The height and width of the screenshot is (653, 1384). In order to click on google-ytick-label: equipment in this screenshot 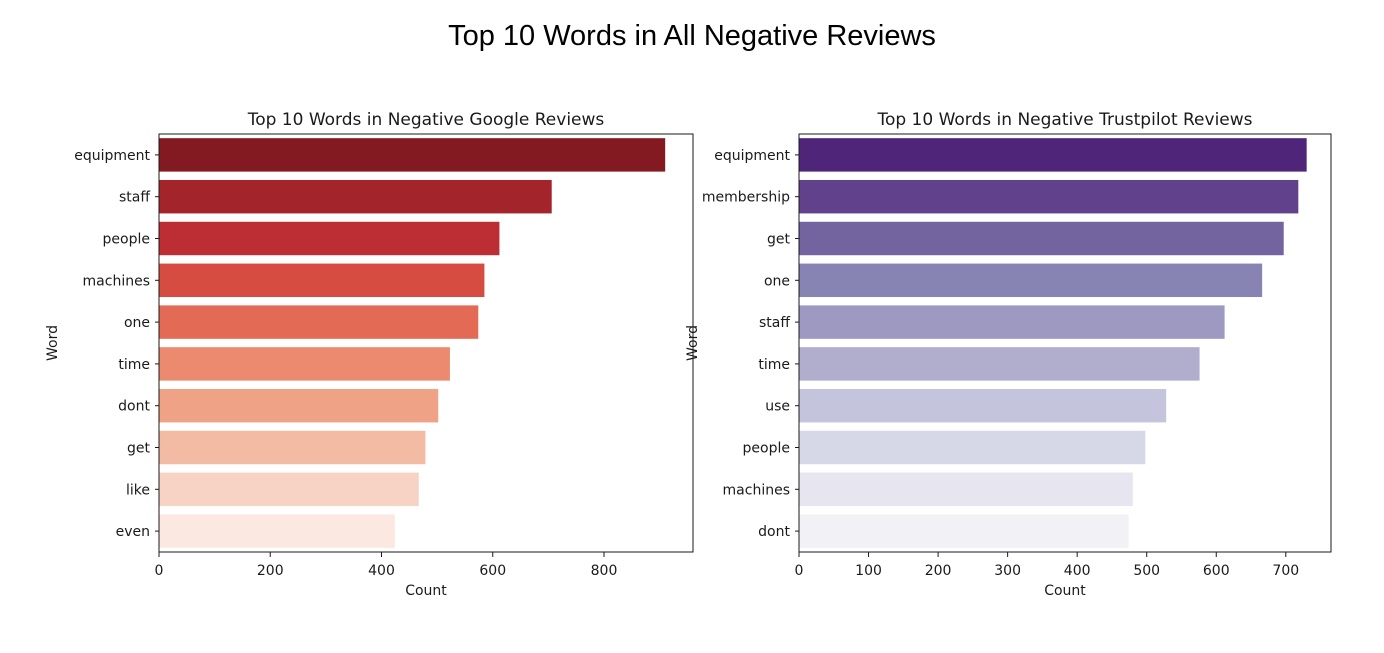, I will do `click(112, 156)`.